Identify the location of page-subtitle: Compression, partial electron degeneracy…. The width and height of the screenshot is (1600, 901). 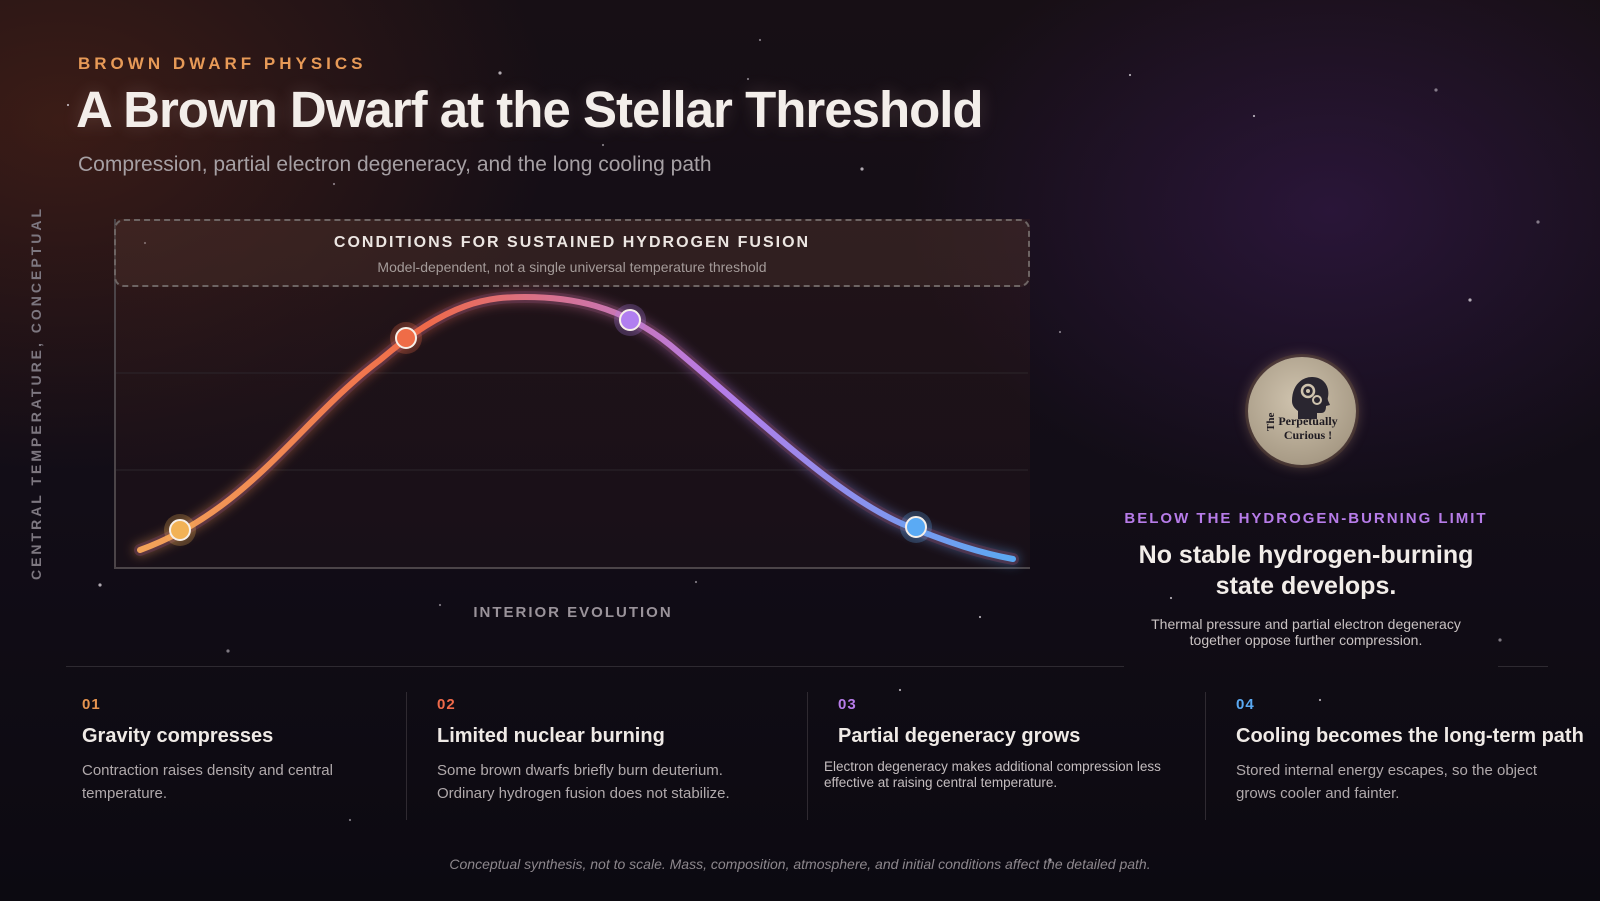
(395, 164).